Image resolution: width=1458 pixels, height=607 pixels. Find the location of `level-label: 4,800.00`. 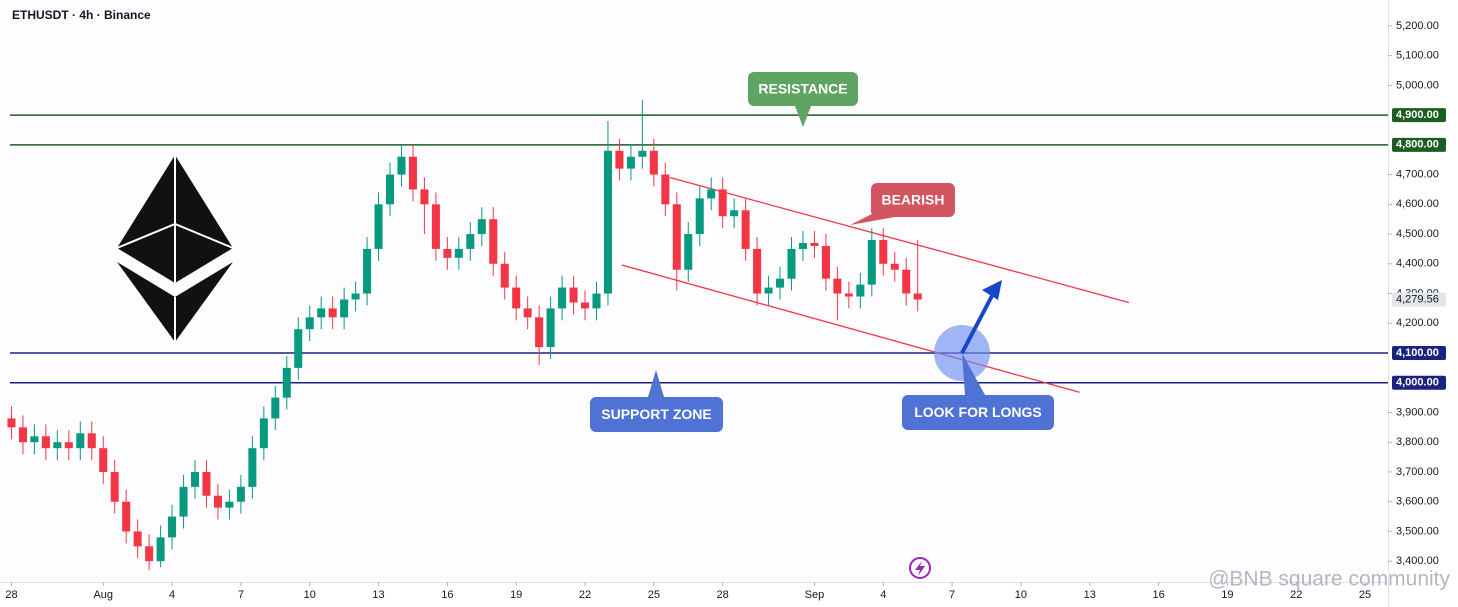

level-label: 4,800.00 is located at coordinates (1417, 145).